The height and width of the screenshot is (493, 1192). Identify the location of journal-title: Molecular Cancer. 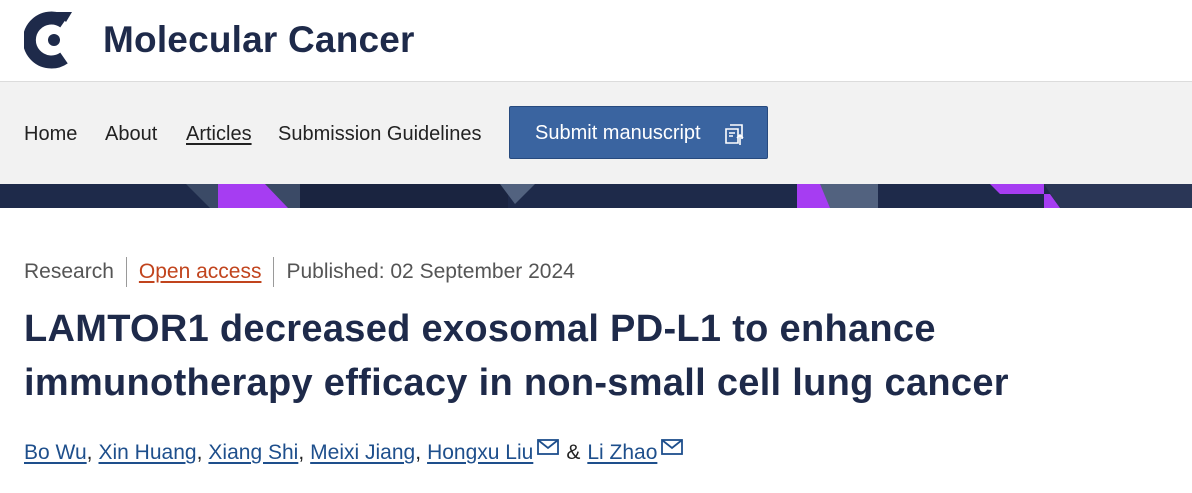
(259, 39).